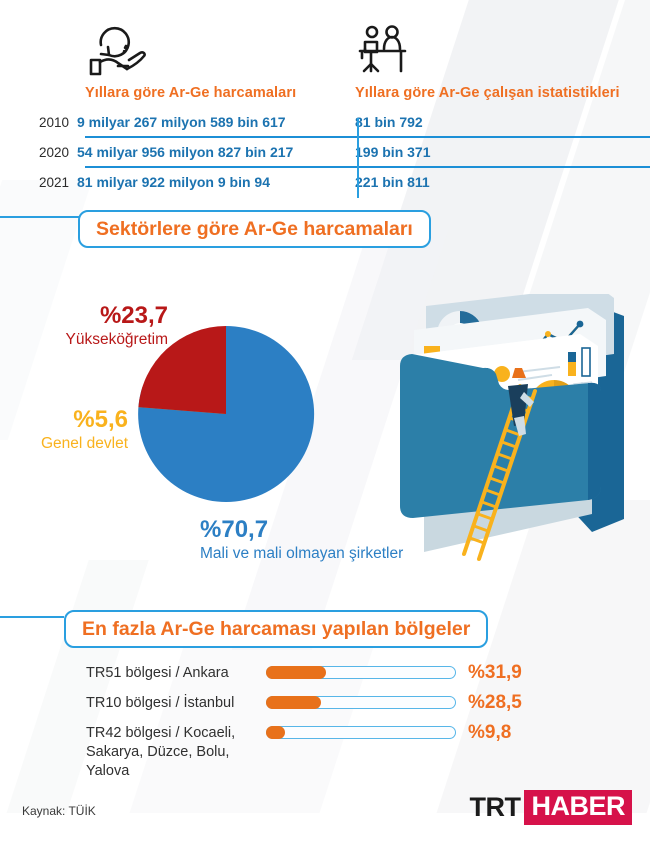 The height and width of the screenshot is (846, 650). I want to click on table-row: 81 bin 792, so click(502, 122).